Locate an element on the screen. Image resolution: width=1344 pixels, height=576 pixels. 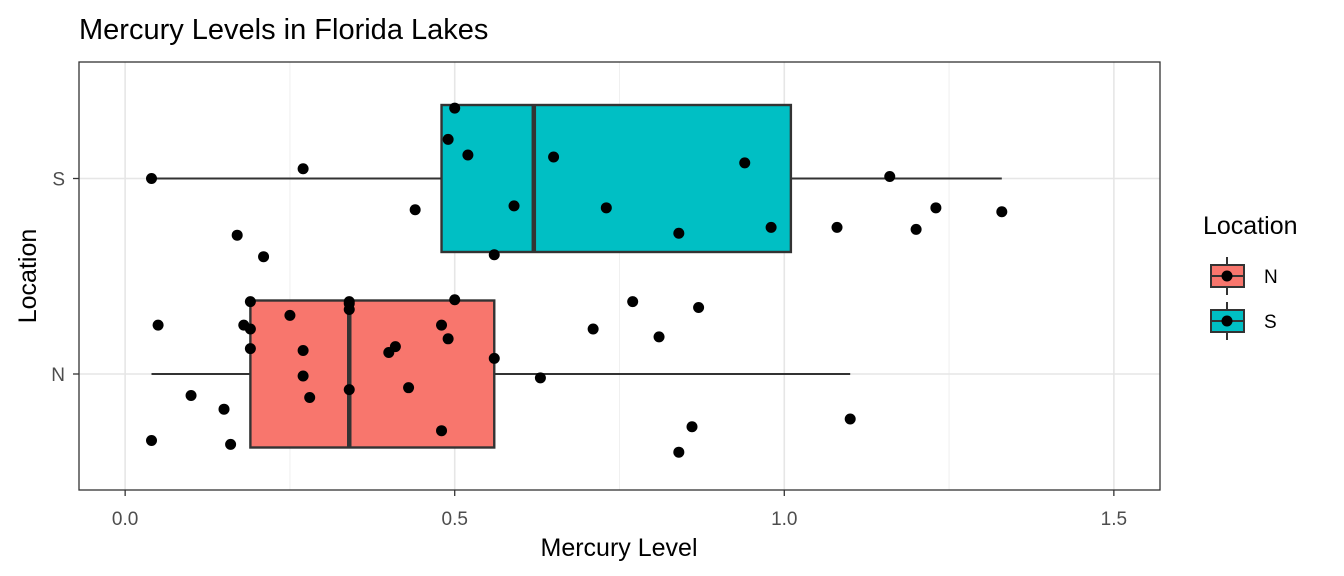
x-tick-label: 0.0 is located at coordinates (125, 519).